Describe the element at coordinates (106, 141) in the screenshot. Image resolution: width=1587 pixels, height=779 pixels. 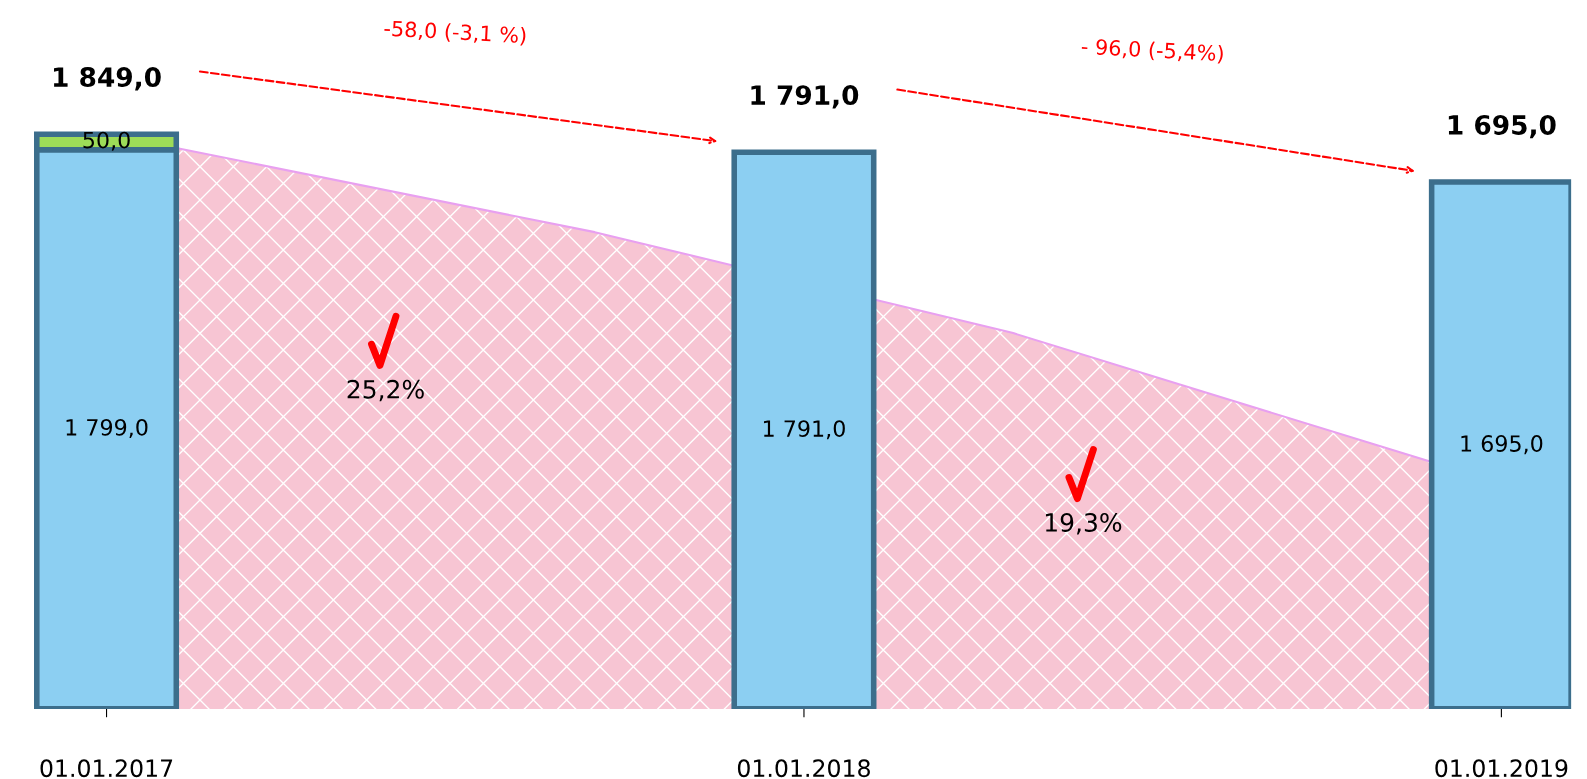
I see `data-label: 50,0` at that location.